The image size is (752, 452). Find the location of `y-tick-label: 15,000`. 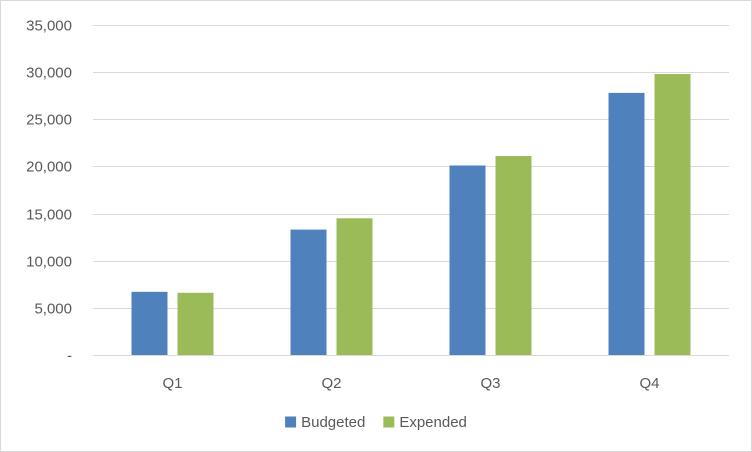

y-tick-label: 15,000 is located at coordinates (49, 215).